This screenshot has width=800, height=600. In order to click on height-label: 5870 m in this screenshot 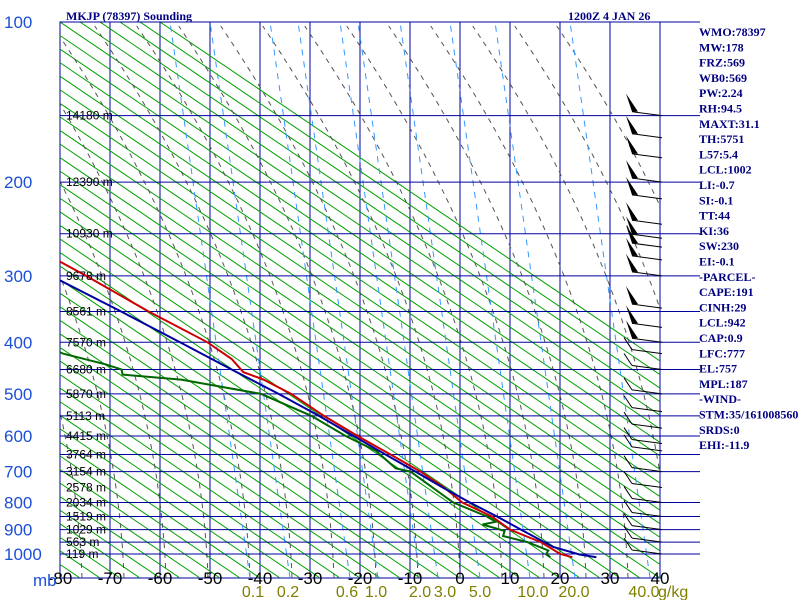, I will do `click(86, 394)`.